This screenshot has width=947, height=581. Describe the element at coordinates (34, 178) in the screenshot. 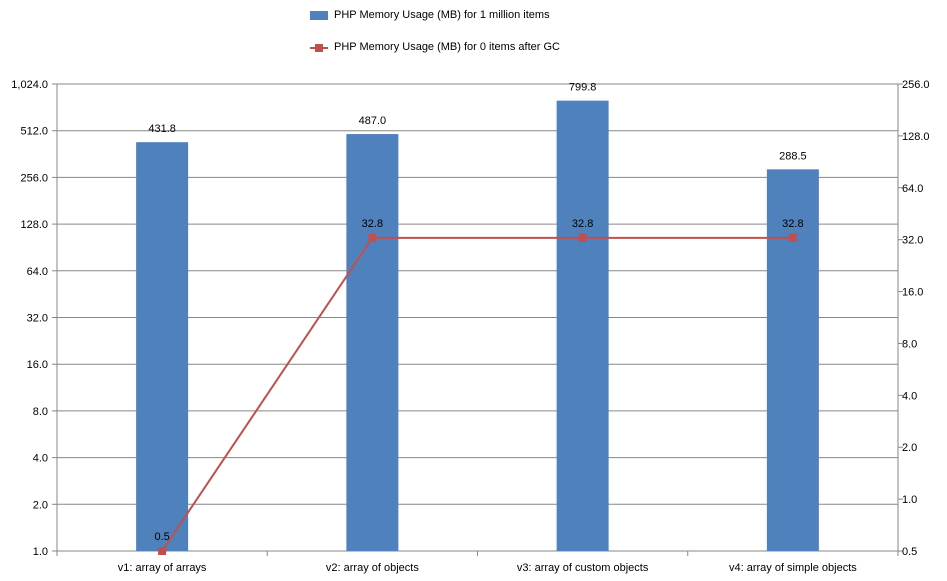

I see `left-axis-tick-label: 256.0` at that location.